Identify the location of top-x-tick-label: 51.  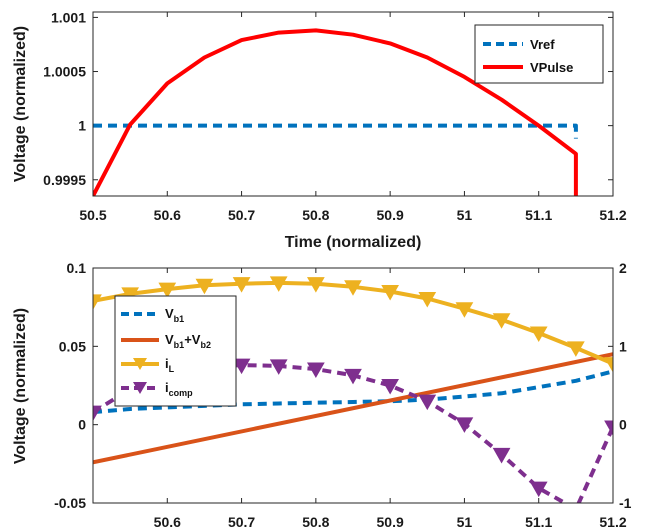
(465, 215).